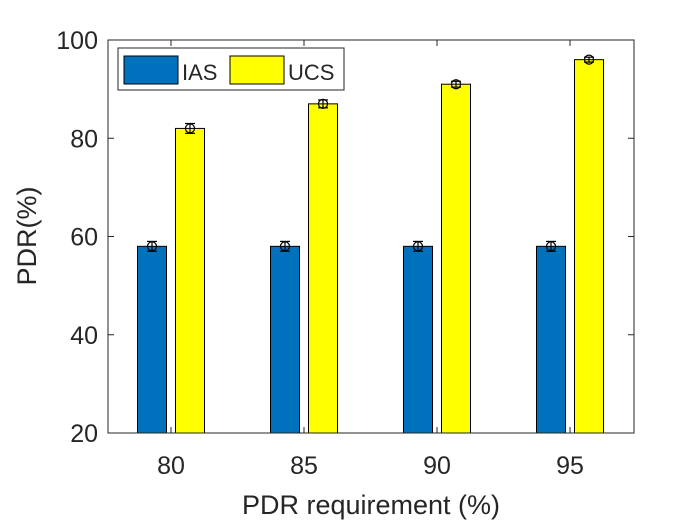 This screenshot has width=700, height=525. What do you see at coordinates (84, 238) in the screenshot?
I see `y-tick-label-60: 60` at bounding box center [84, 238].